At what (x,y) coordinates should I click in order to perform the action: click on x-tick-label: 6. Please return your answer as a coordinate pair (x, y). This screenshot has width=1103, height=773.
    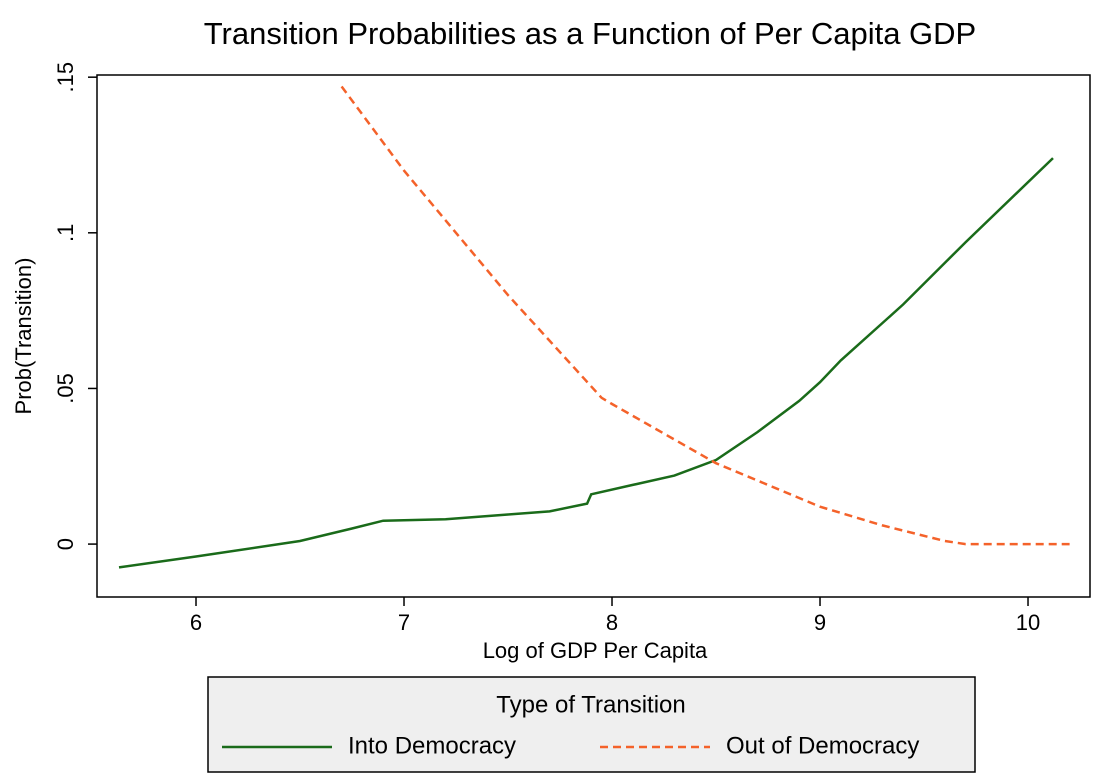
    Looking at the image, I should click on (196, 622).